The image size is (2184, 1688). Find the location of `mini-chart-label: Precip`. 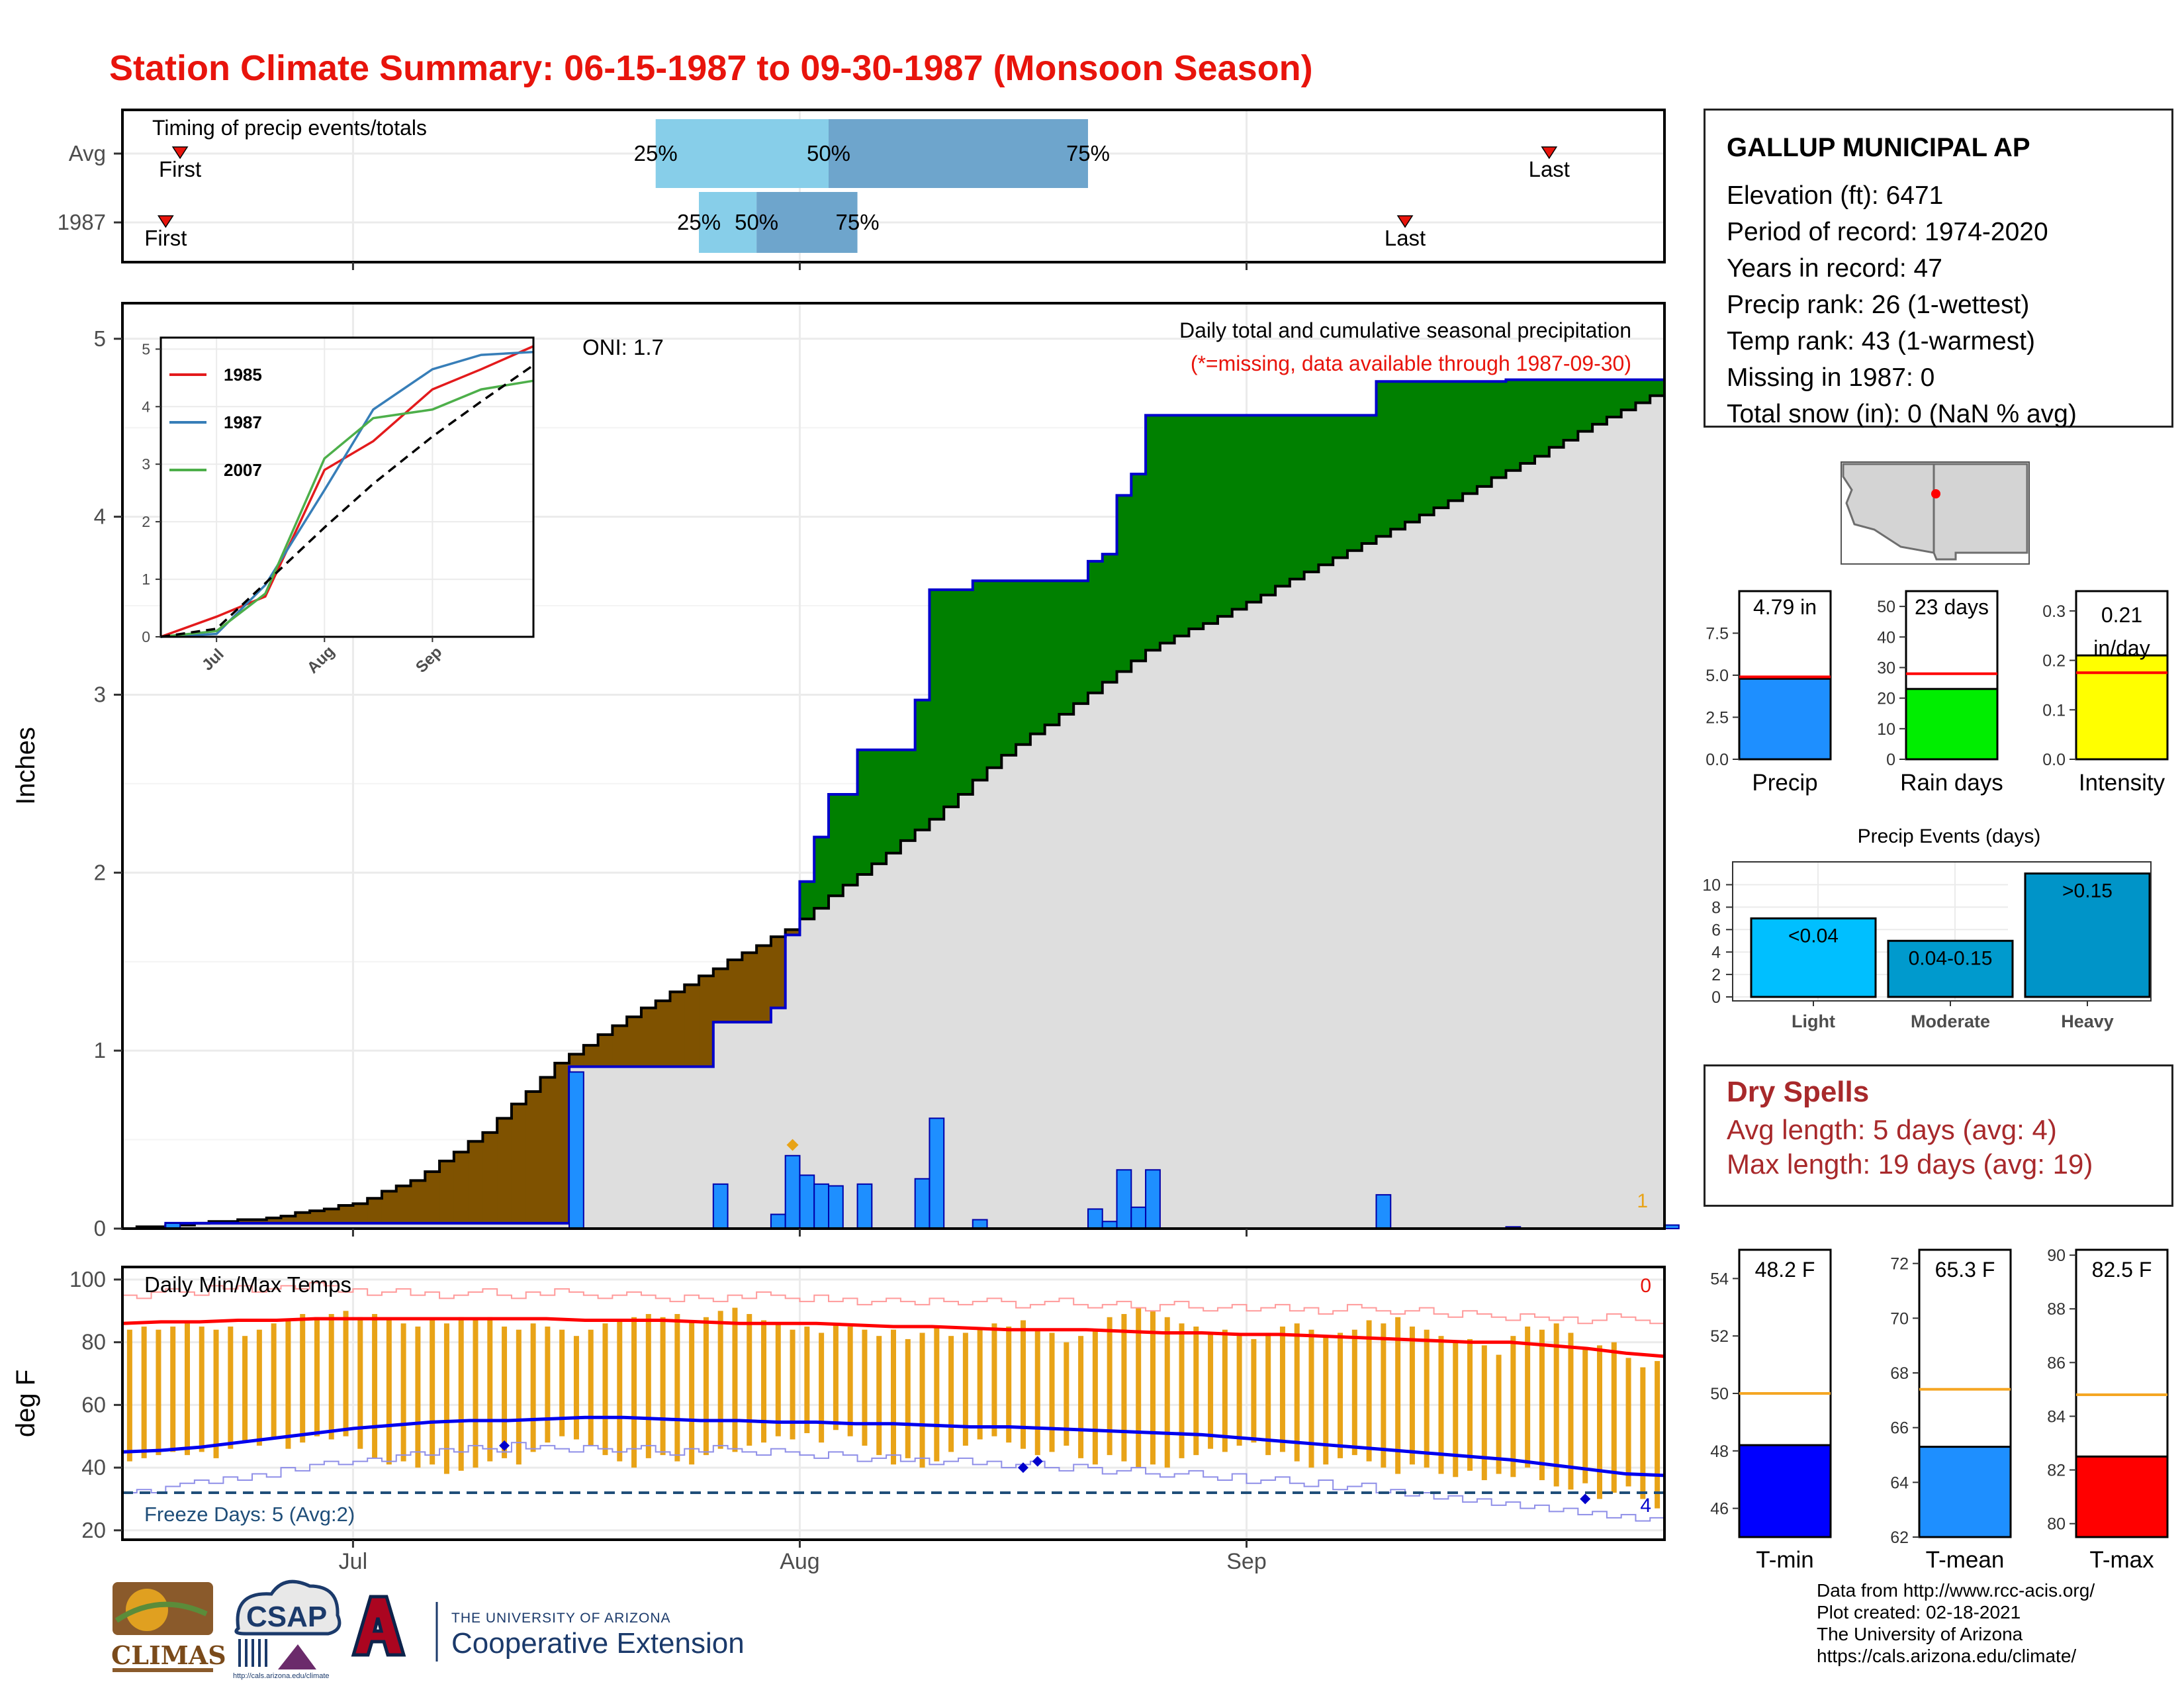

mini-chart-label: Precip is located at coordinates (1784, 783).